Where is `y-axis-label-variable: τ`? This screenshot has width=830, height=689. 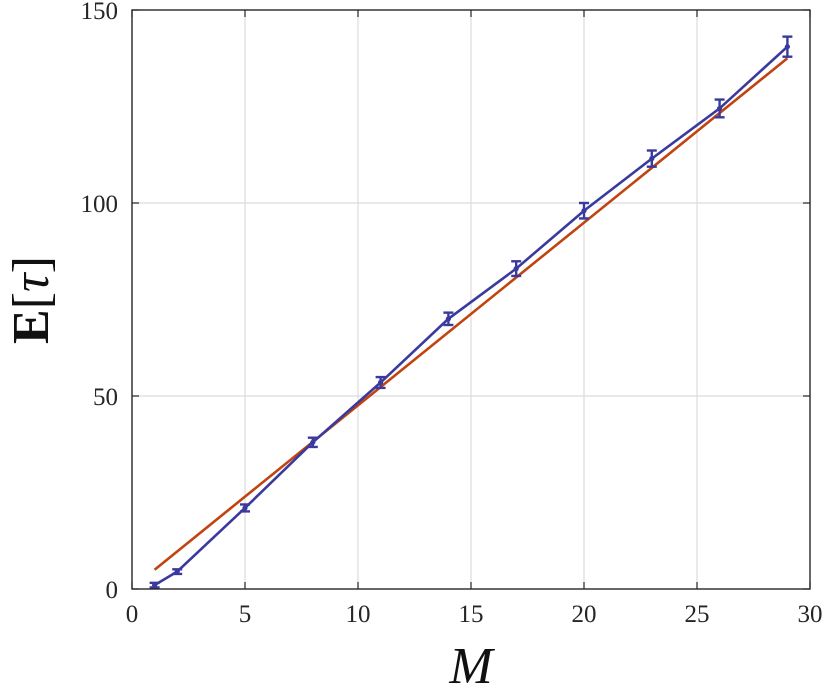
y-axis-label-variable: τ is located at coordinates (31, 281).